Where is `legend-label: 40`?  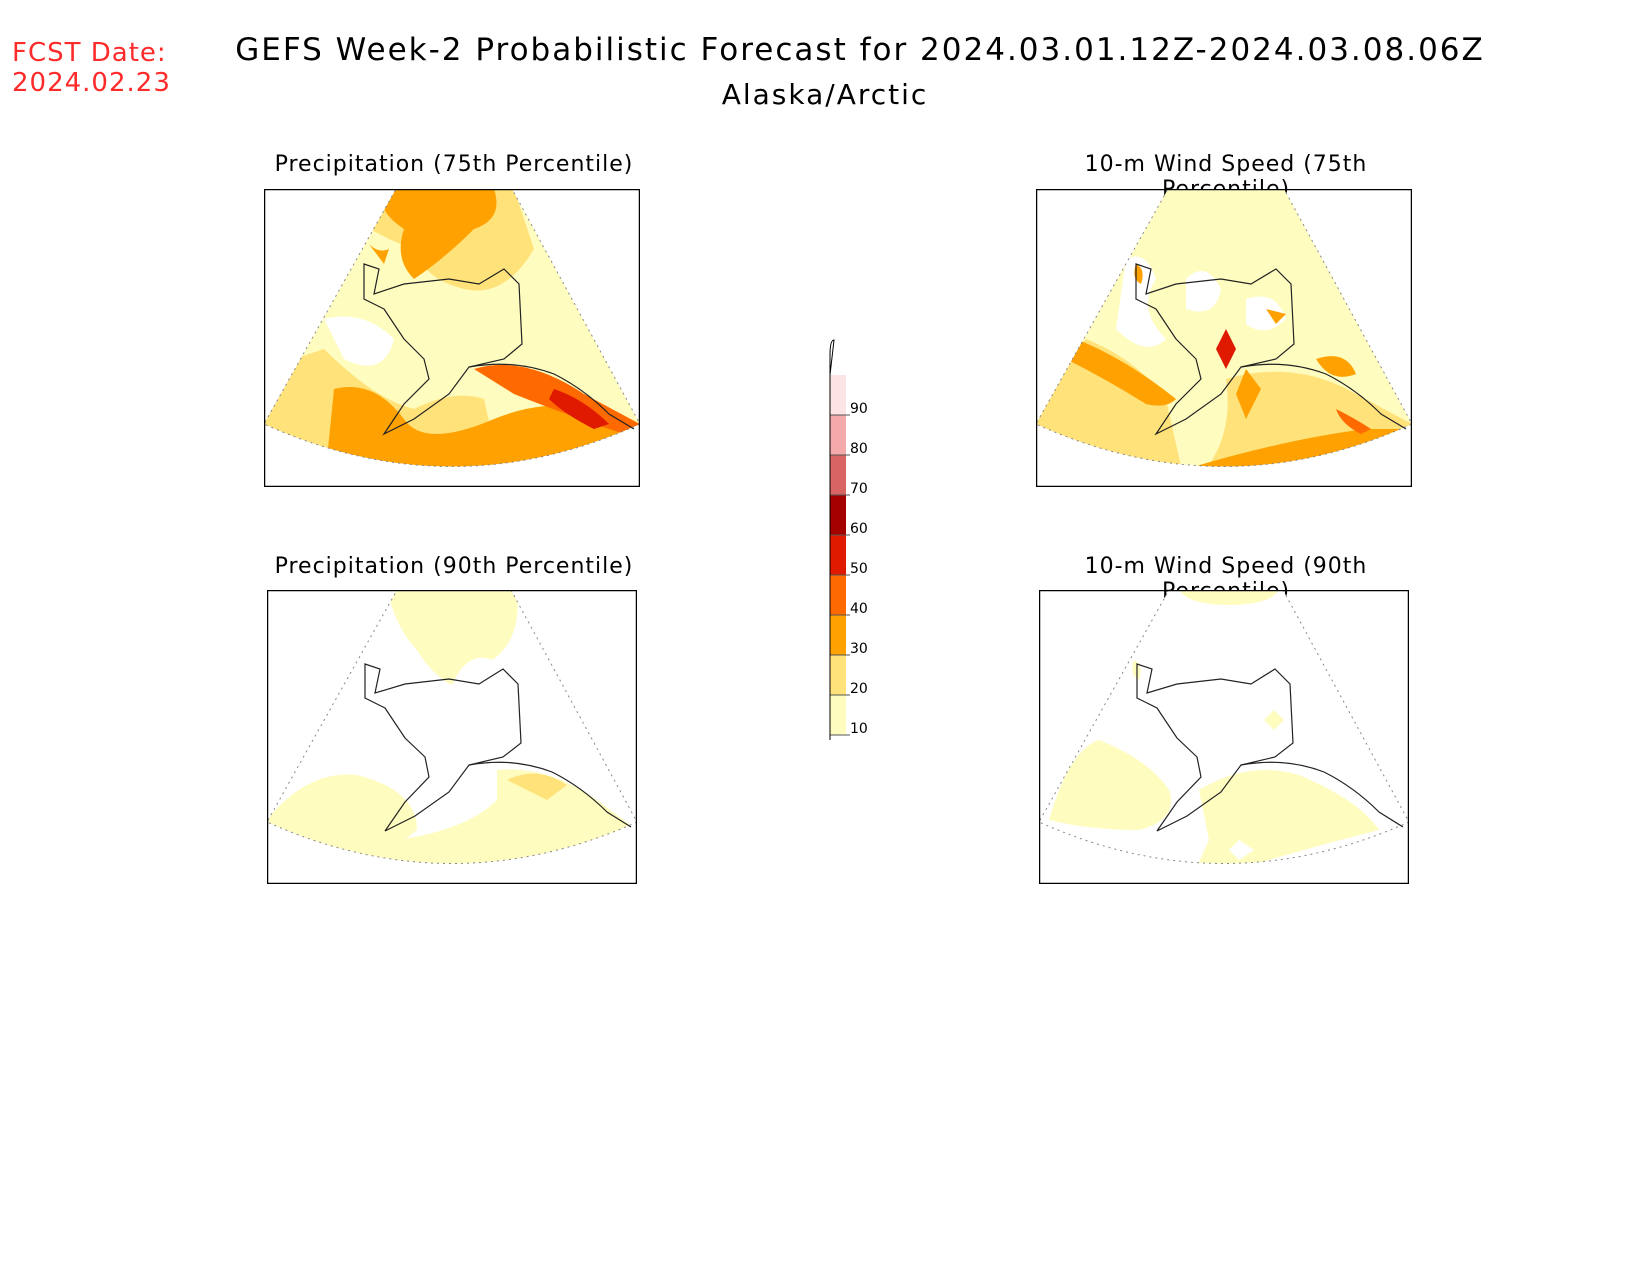 legend-label: 40 is located at coordinates (859, 609).